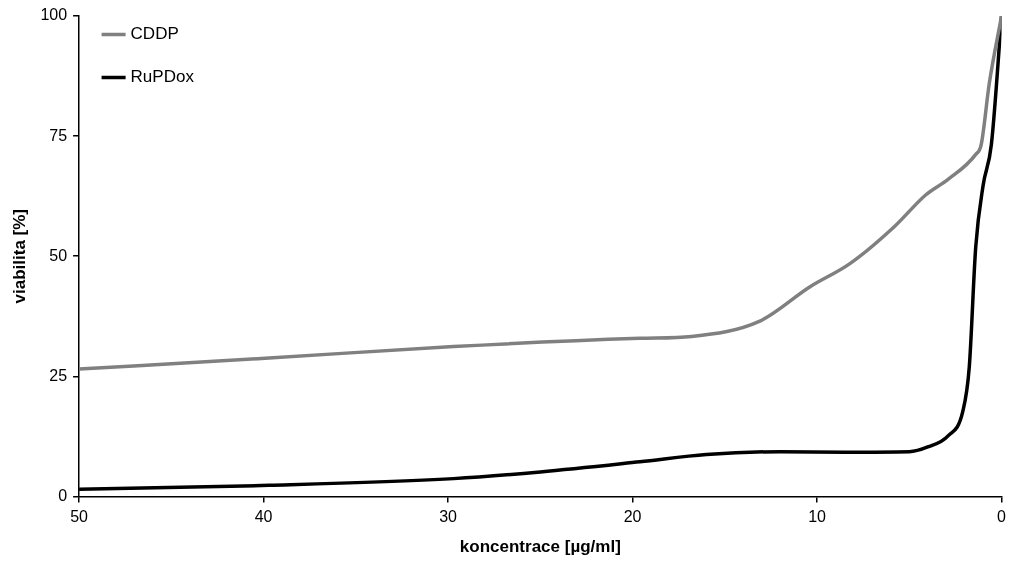 This screenshot has width=1012, height=566. Describe the element at coordinates (58, 375) in the screenshot. I see `y-tick-label: 25` at that location.